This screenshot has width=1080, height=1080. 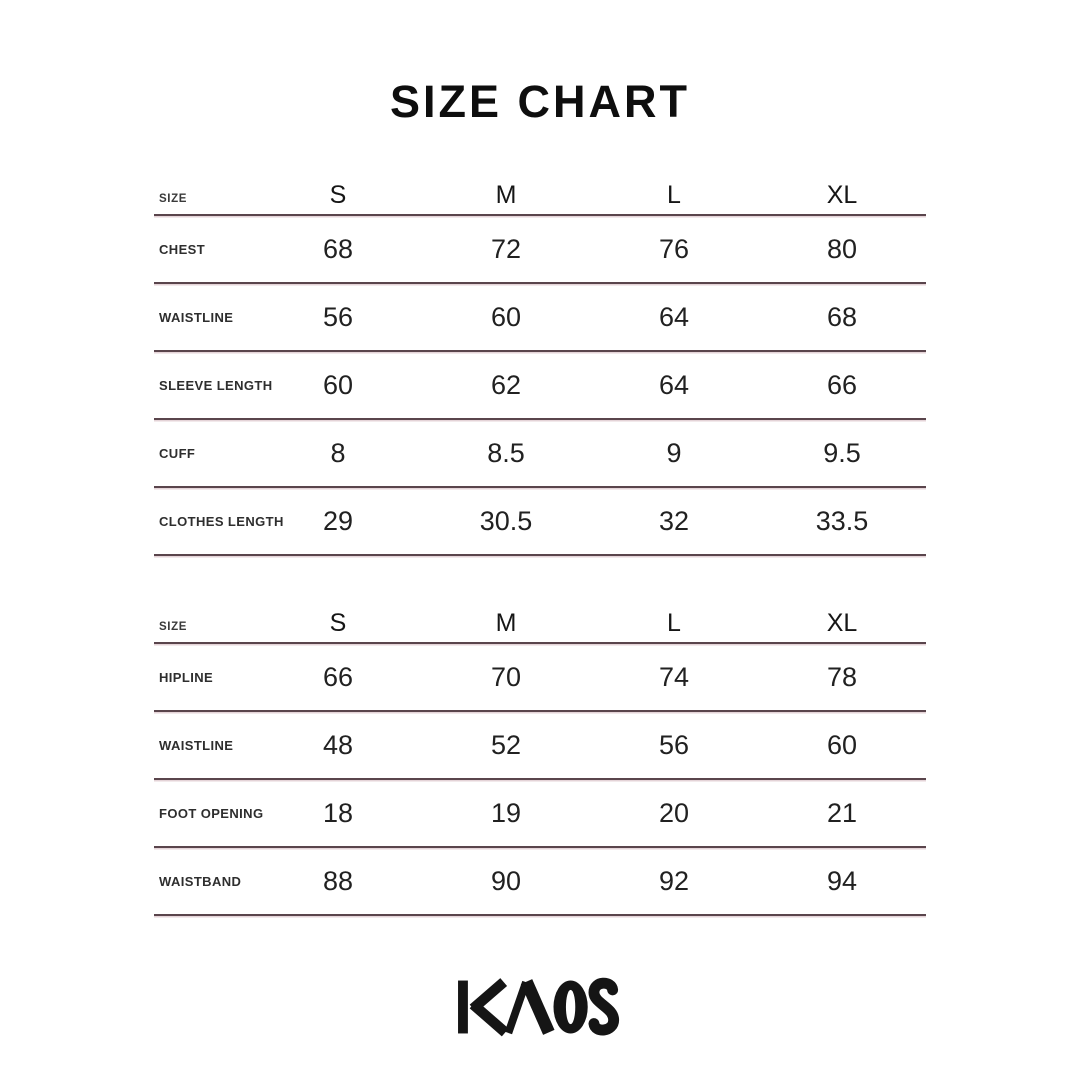 What do you see at coordinates (674, 676) in the screenshot?
I see `cell-value: 74` at bounding box center [674, 676].